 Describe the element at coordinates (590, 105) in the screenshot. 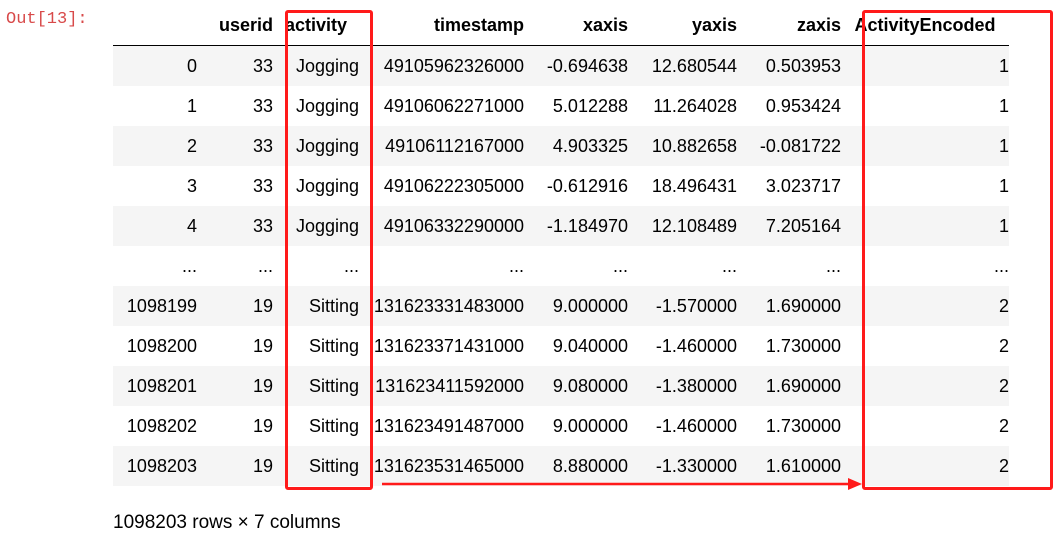

I see `cell-xaxis: 5.012288` at that location.